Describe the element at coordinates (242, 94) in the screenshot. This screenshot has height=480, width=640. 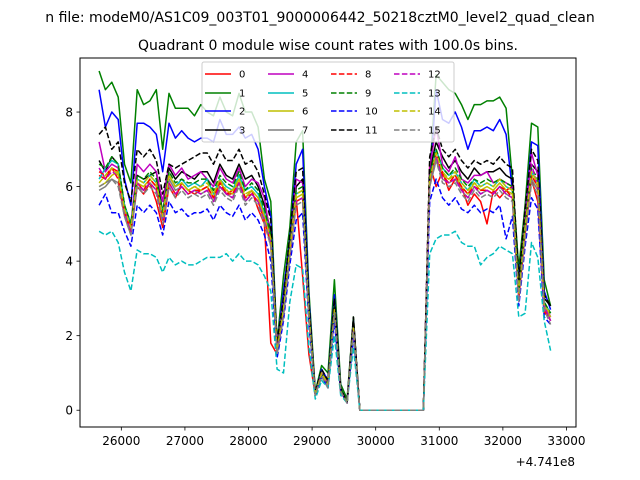
I see `legend-label: 1` at that location.